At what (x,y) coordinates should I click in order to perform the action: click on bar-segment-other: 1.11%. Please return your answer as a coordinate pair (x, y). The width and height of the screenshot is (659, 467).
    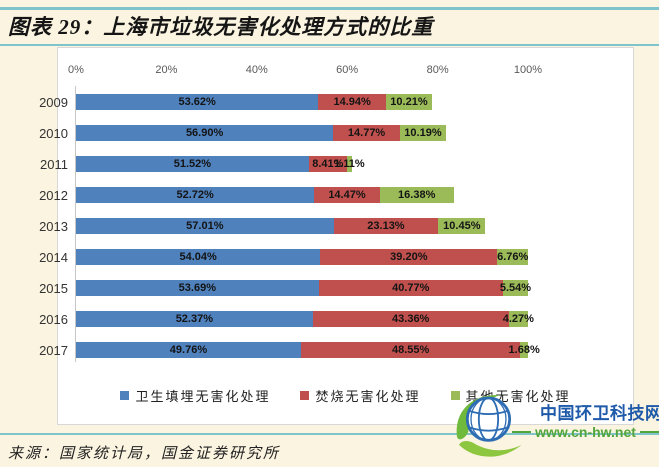
    Looking at the image, I should click on (349, 164).